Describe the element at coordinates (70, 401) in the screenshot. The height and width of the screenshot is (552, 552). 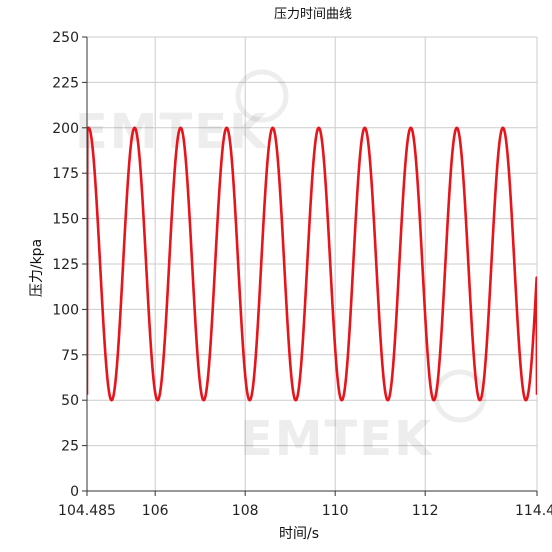
I see `y-tick-label: 50` at that location.